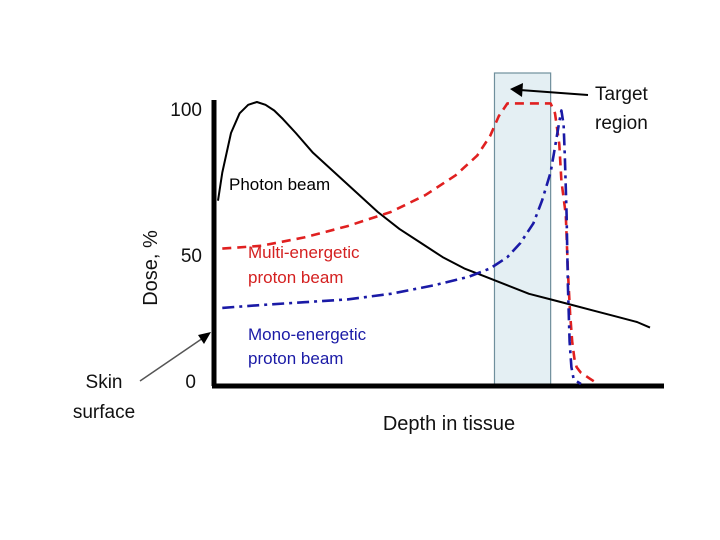 This screenshot has height=540, width=720. What do you see at coordinates (186, 110) in the screenshot?
I see `y-tick-label-100: 100` at bounding box center [186, 110].